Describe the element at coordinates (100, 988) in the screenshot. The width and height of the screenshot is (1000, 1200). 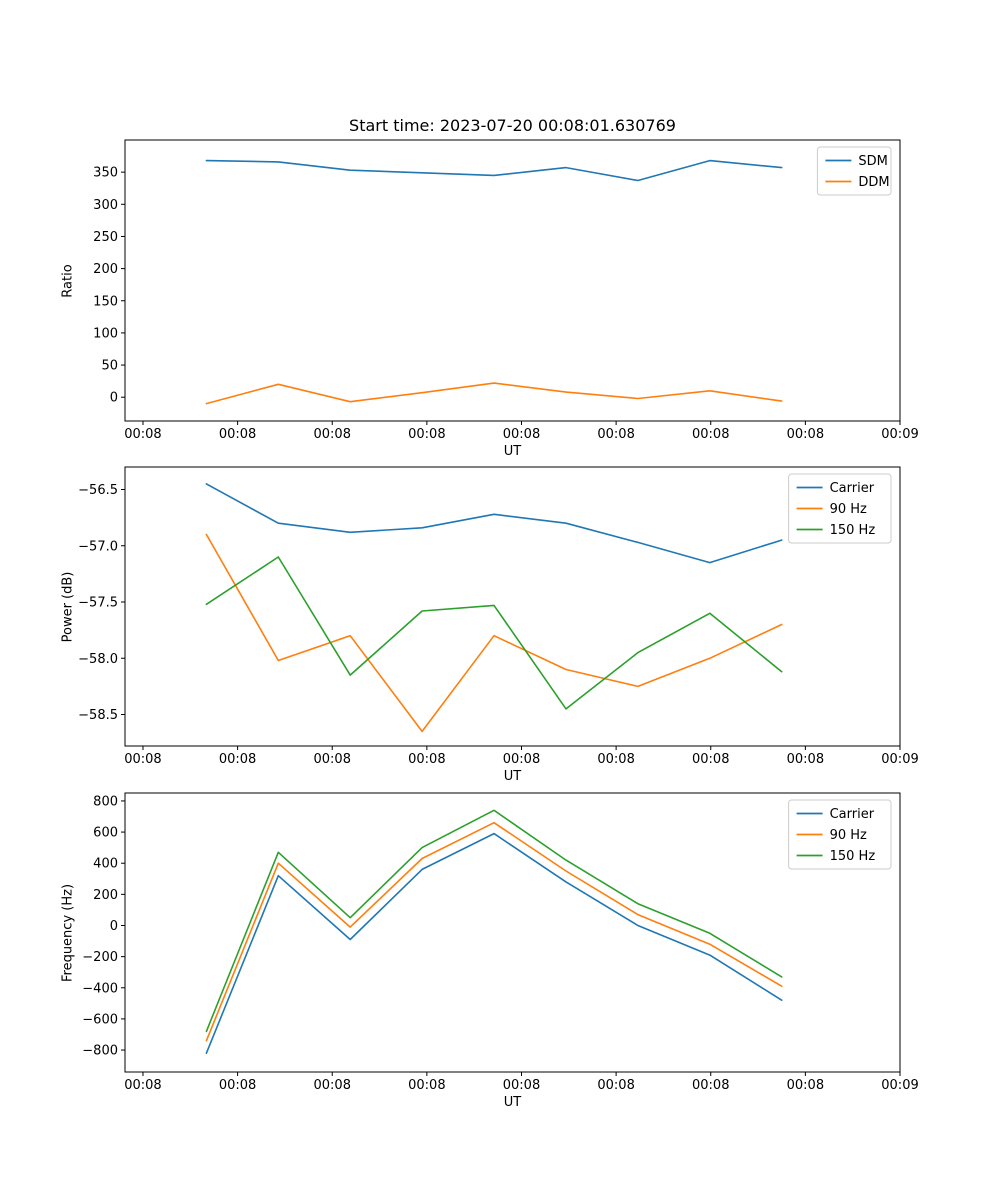
I see `y-tick-label: −400` at that location.